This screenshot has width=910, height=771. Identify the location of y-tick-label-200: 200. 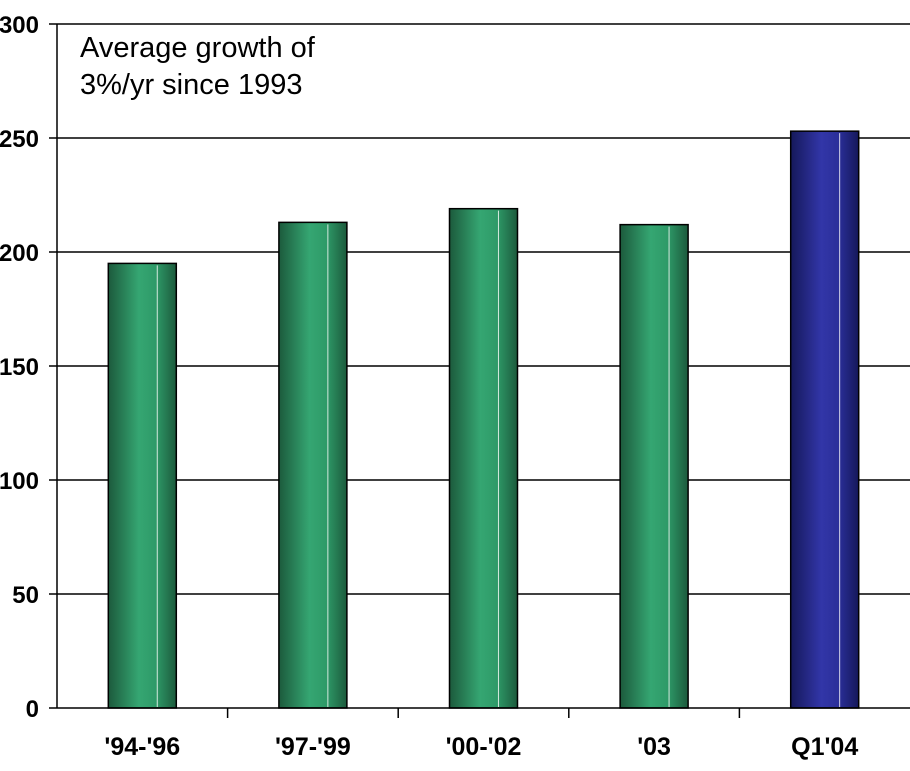
(19, 253).